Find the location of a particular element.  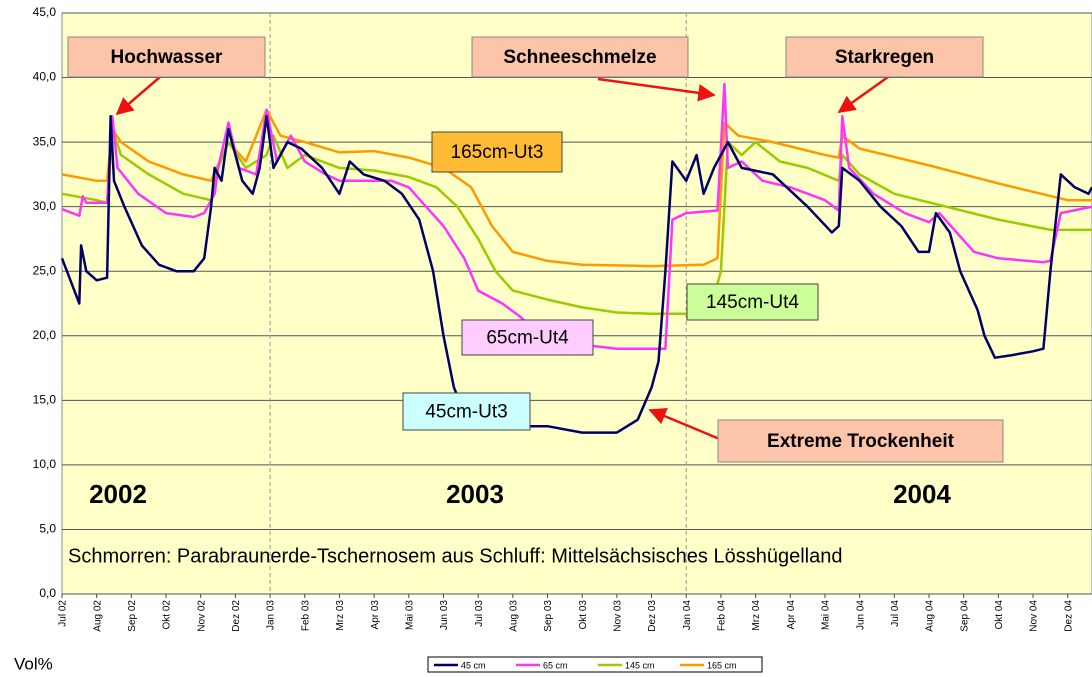

series-label: 145cm-Ut4 is located at coordinates (752, 302).